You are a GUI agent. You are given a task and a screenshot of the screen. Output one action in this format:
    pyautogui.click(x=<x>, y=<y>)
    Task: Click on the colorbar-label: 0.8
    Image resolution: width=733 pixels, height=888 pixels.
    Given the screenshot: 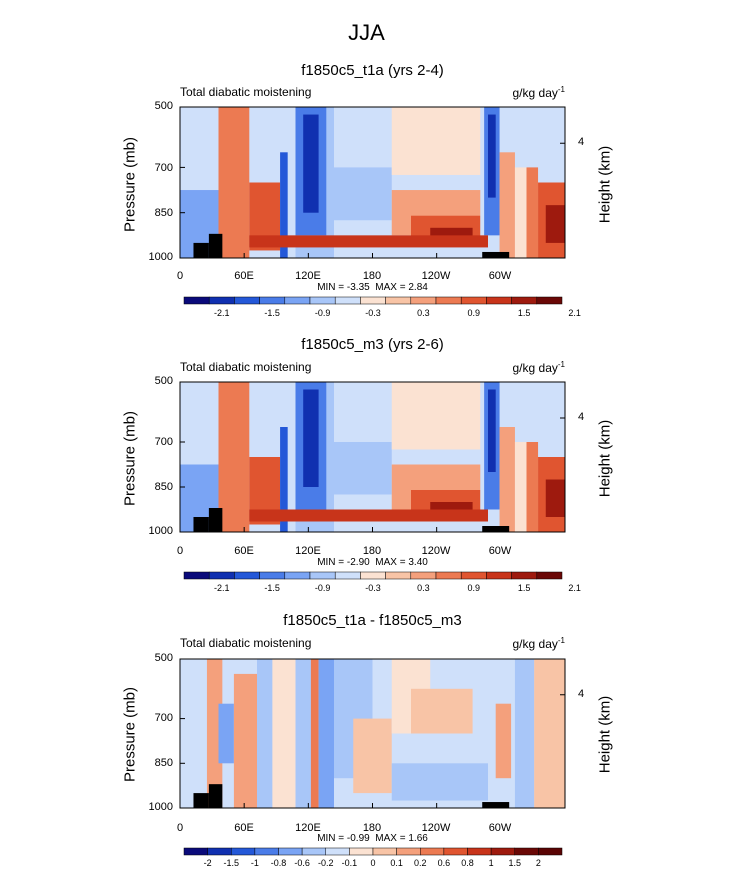 What is the action you would take?
    pyautogui.click(x=467, y=863)
    